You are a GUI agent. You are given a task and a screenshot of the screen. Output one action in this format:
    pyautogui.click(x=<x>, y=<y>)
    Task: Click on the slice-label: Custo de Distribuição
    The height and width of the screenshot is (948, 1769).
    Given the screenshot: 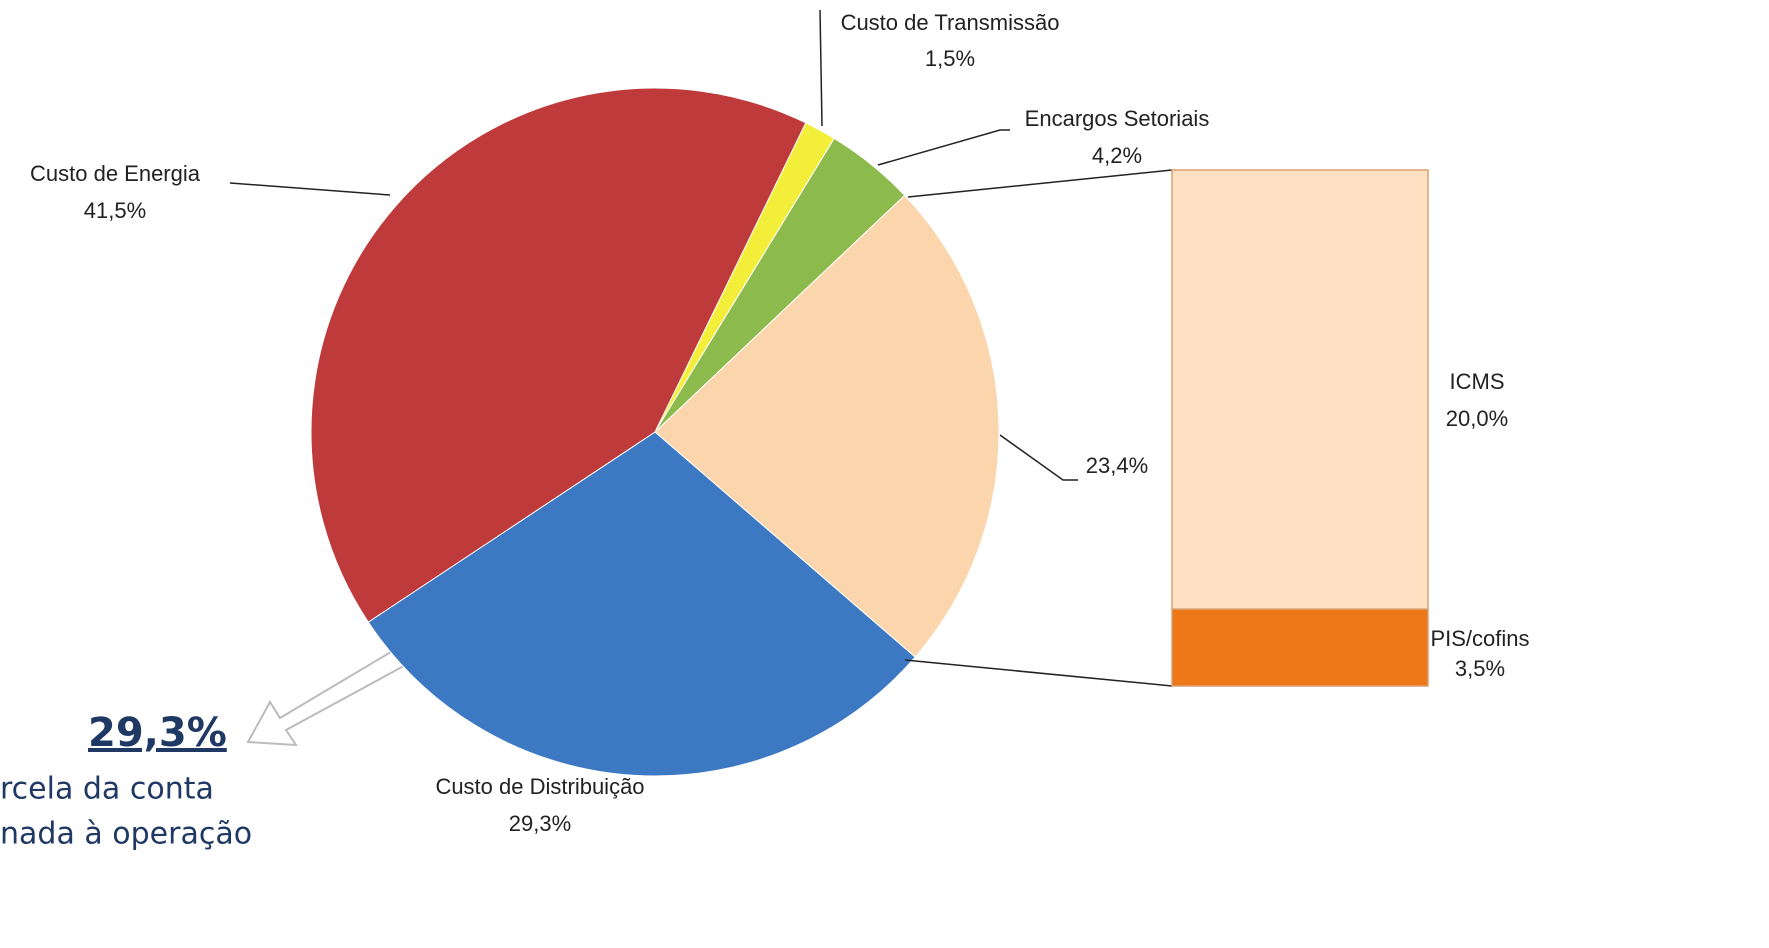 What is the action you would take?
    pyautogui.click(x=539, y=786)
    